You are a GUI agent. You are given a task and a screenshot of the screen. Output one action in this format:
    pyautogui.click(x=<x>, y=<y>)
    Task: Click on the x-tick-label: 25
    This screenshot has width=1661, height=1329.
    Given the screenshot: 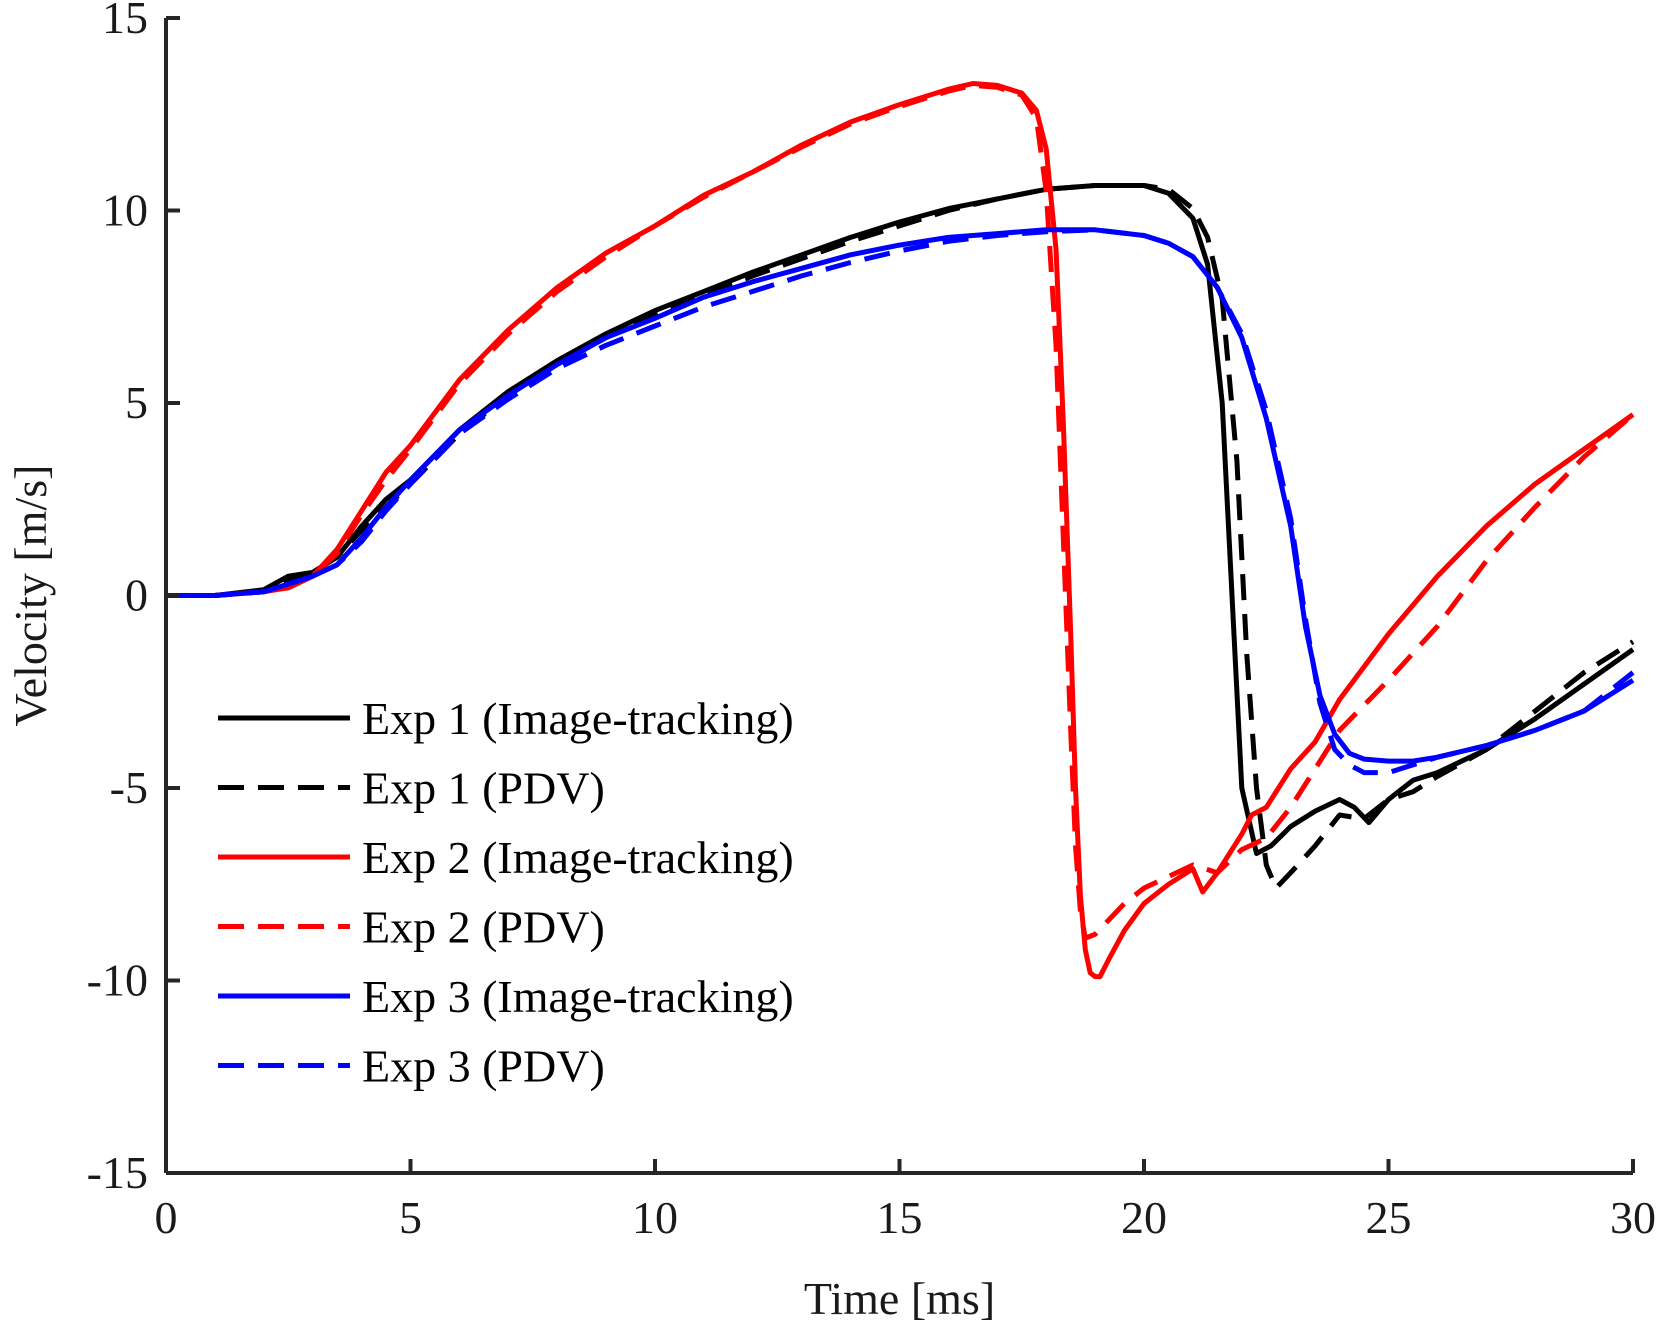 What is the action you would take?
    pyautogui.click(x=1389, y=1217)
    